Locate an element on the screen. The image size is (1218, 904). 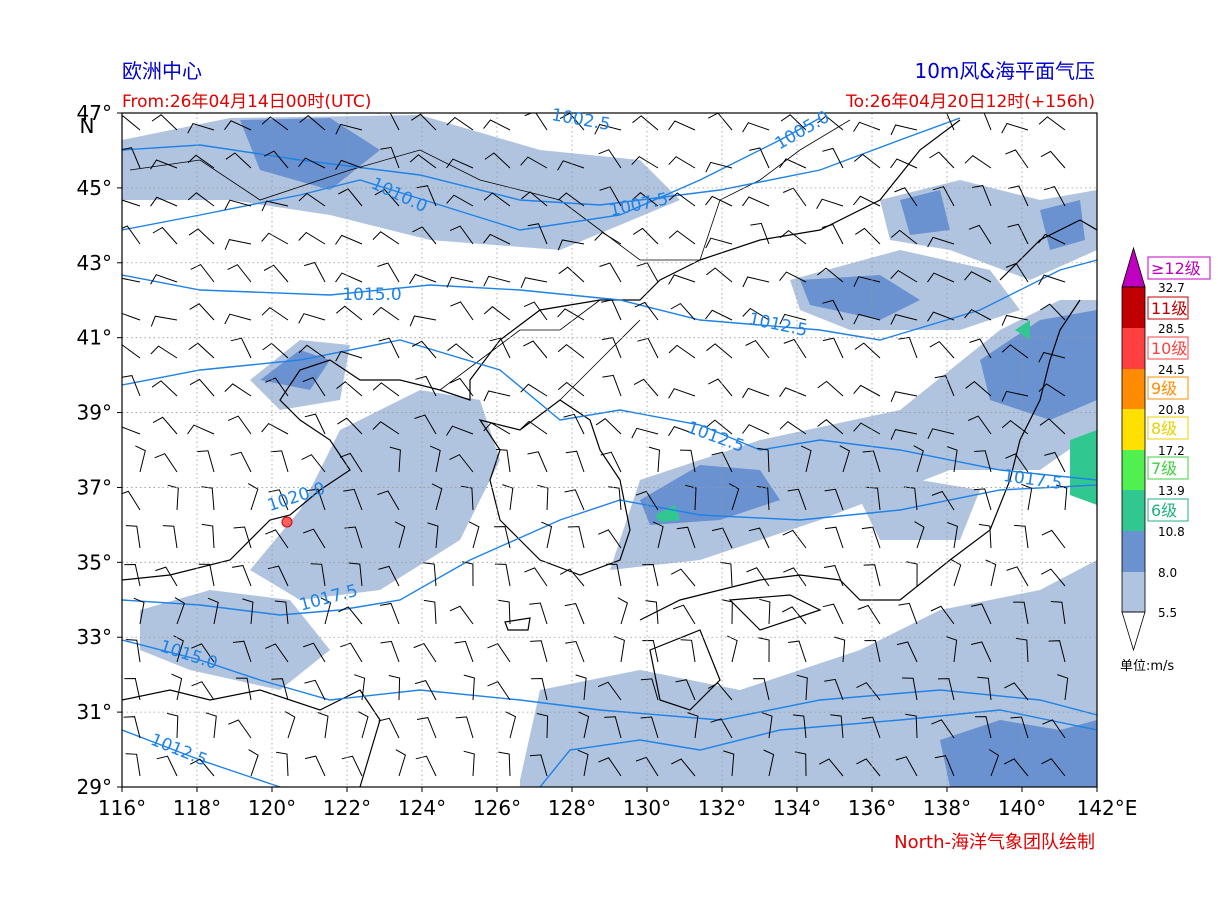
lat-tick-label: 39° is located at coordinates (94, 413).